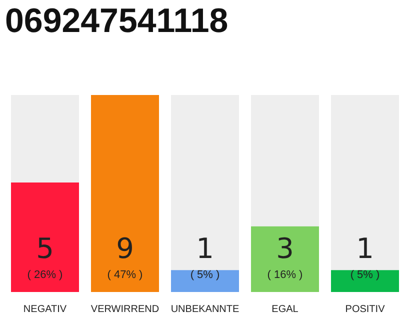 This screenshot has width=410, height=320. I want to click on data-label: 5, so click(45, 248).